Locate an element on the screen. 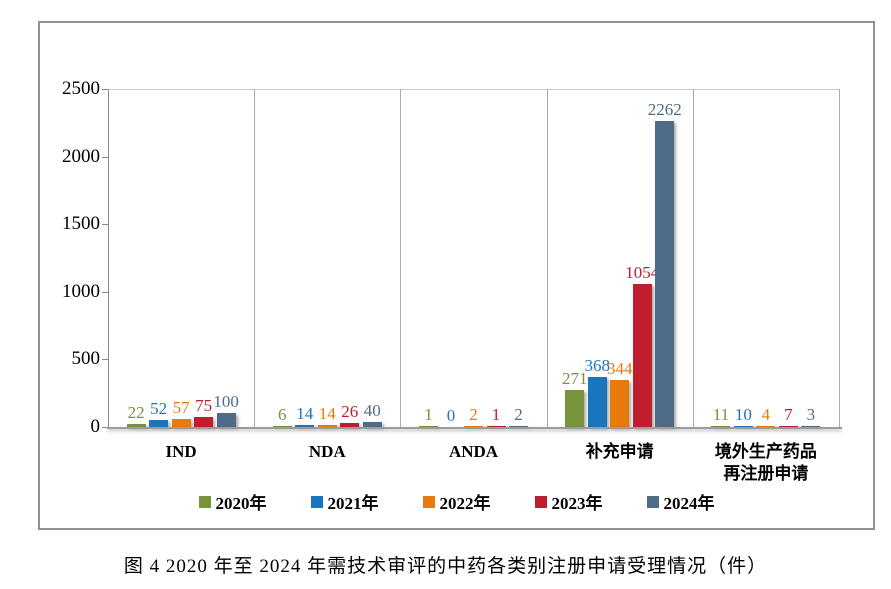 This screenshot has height=589, width=891. legend-swatch-2022 is located at coordinates (428, 501).